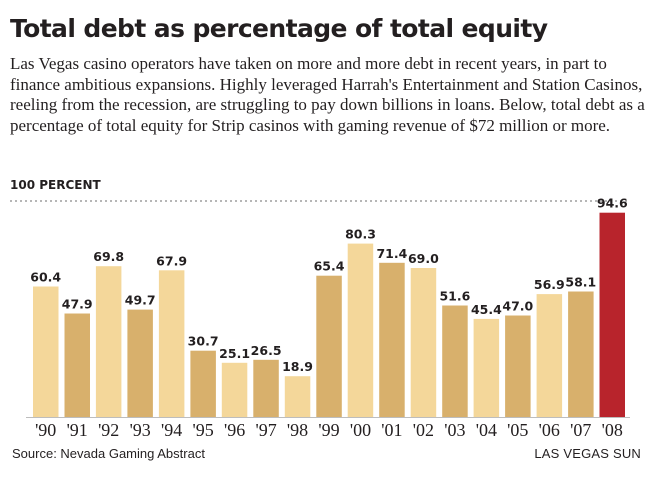  I want to click on tick-label-99: '99, so click(328, 430).